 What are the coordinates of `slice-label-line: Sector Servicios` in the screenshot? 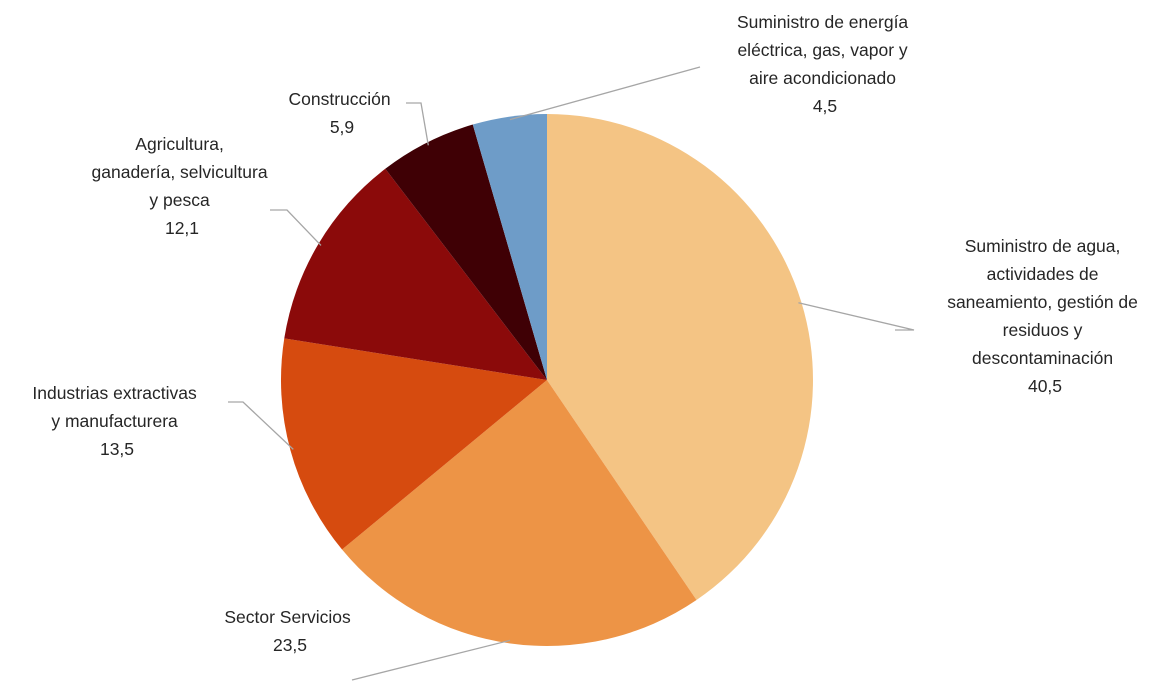 It's located at (287, 617).